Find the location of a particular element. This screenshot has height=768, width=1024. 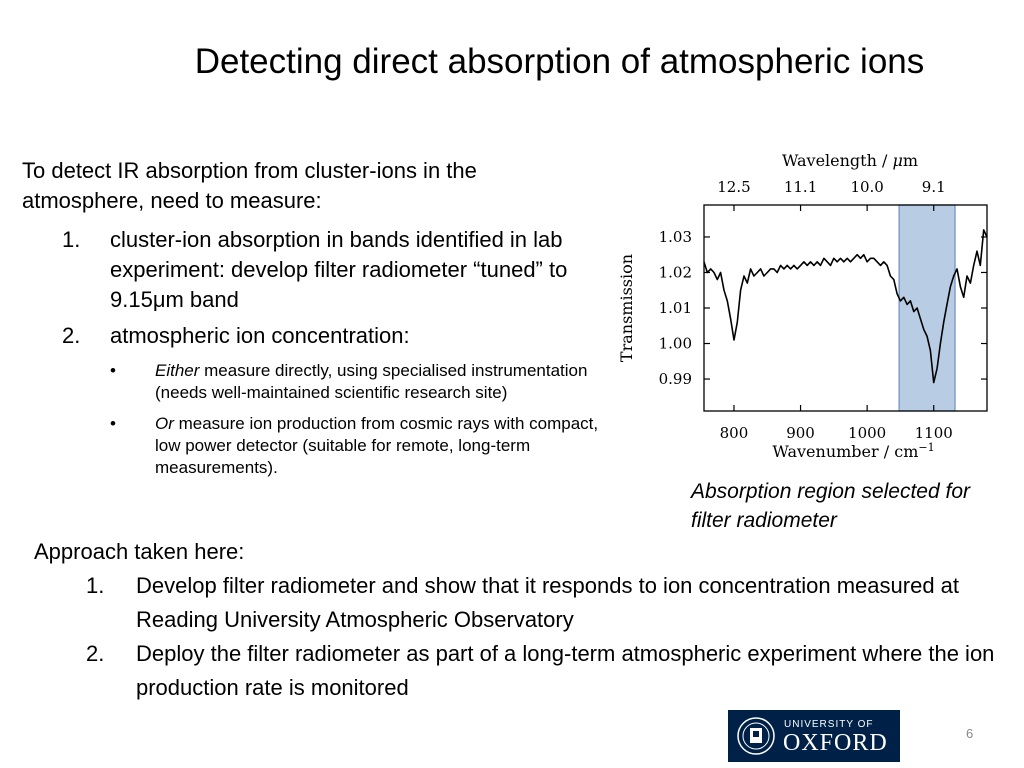

y-tick-label: 0.99 is located at coordinates (675, 379).